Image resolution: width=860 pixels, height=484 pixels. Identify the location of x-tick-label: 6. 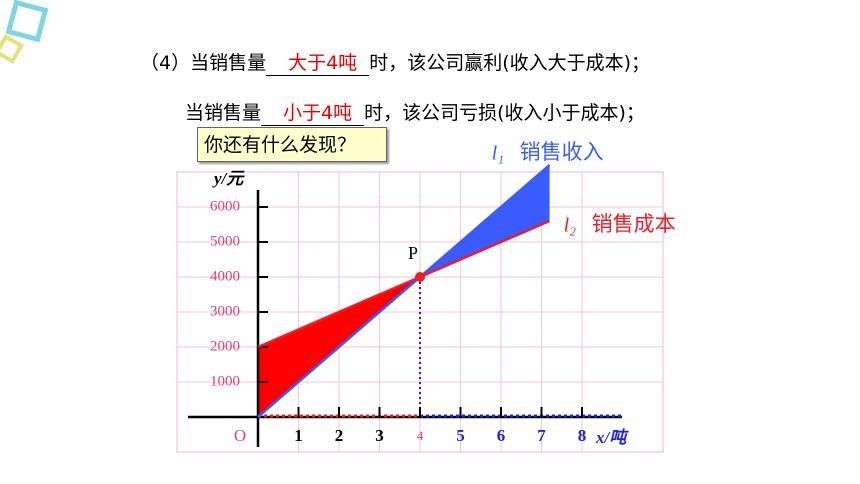
(501, 435).